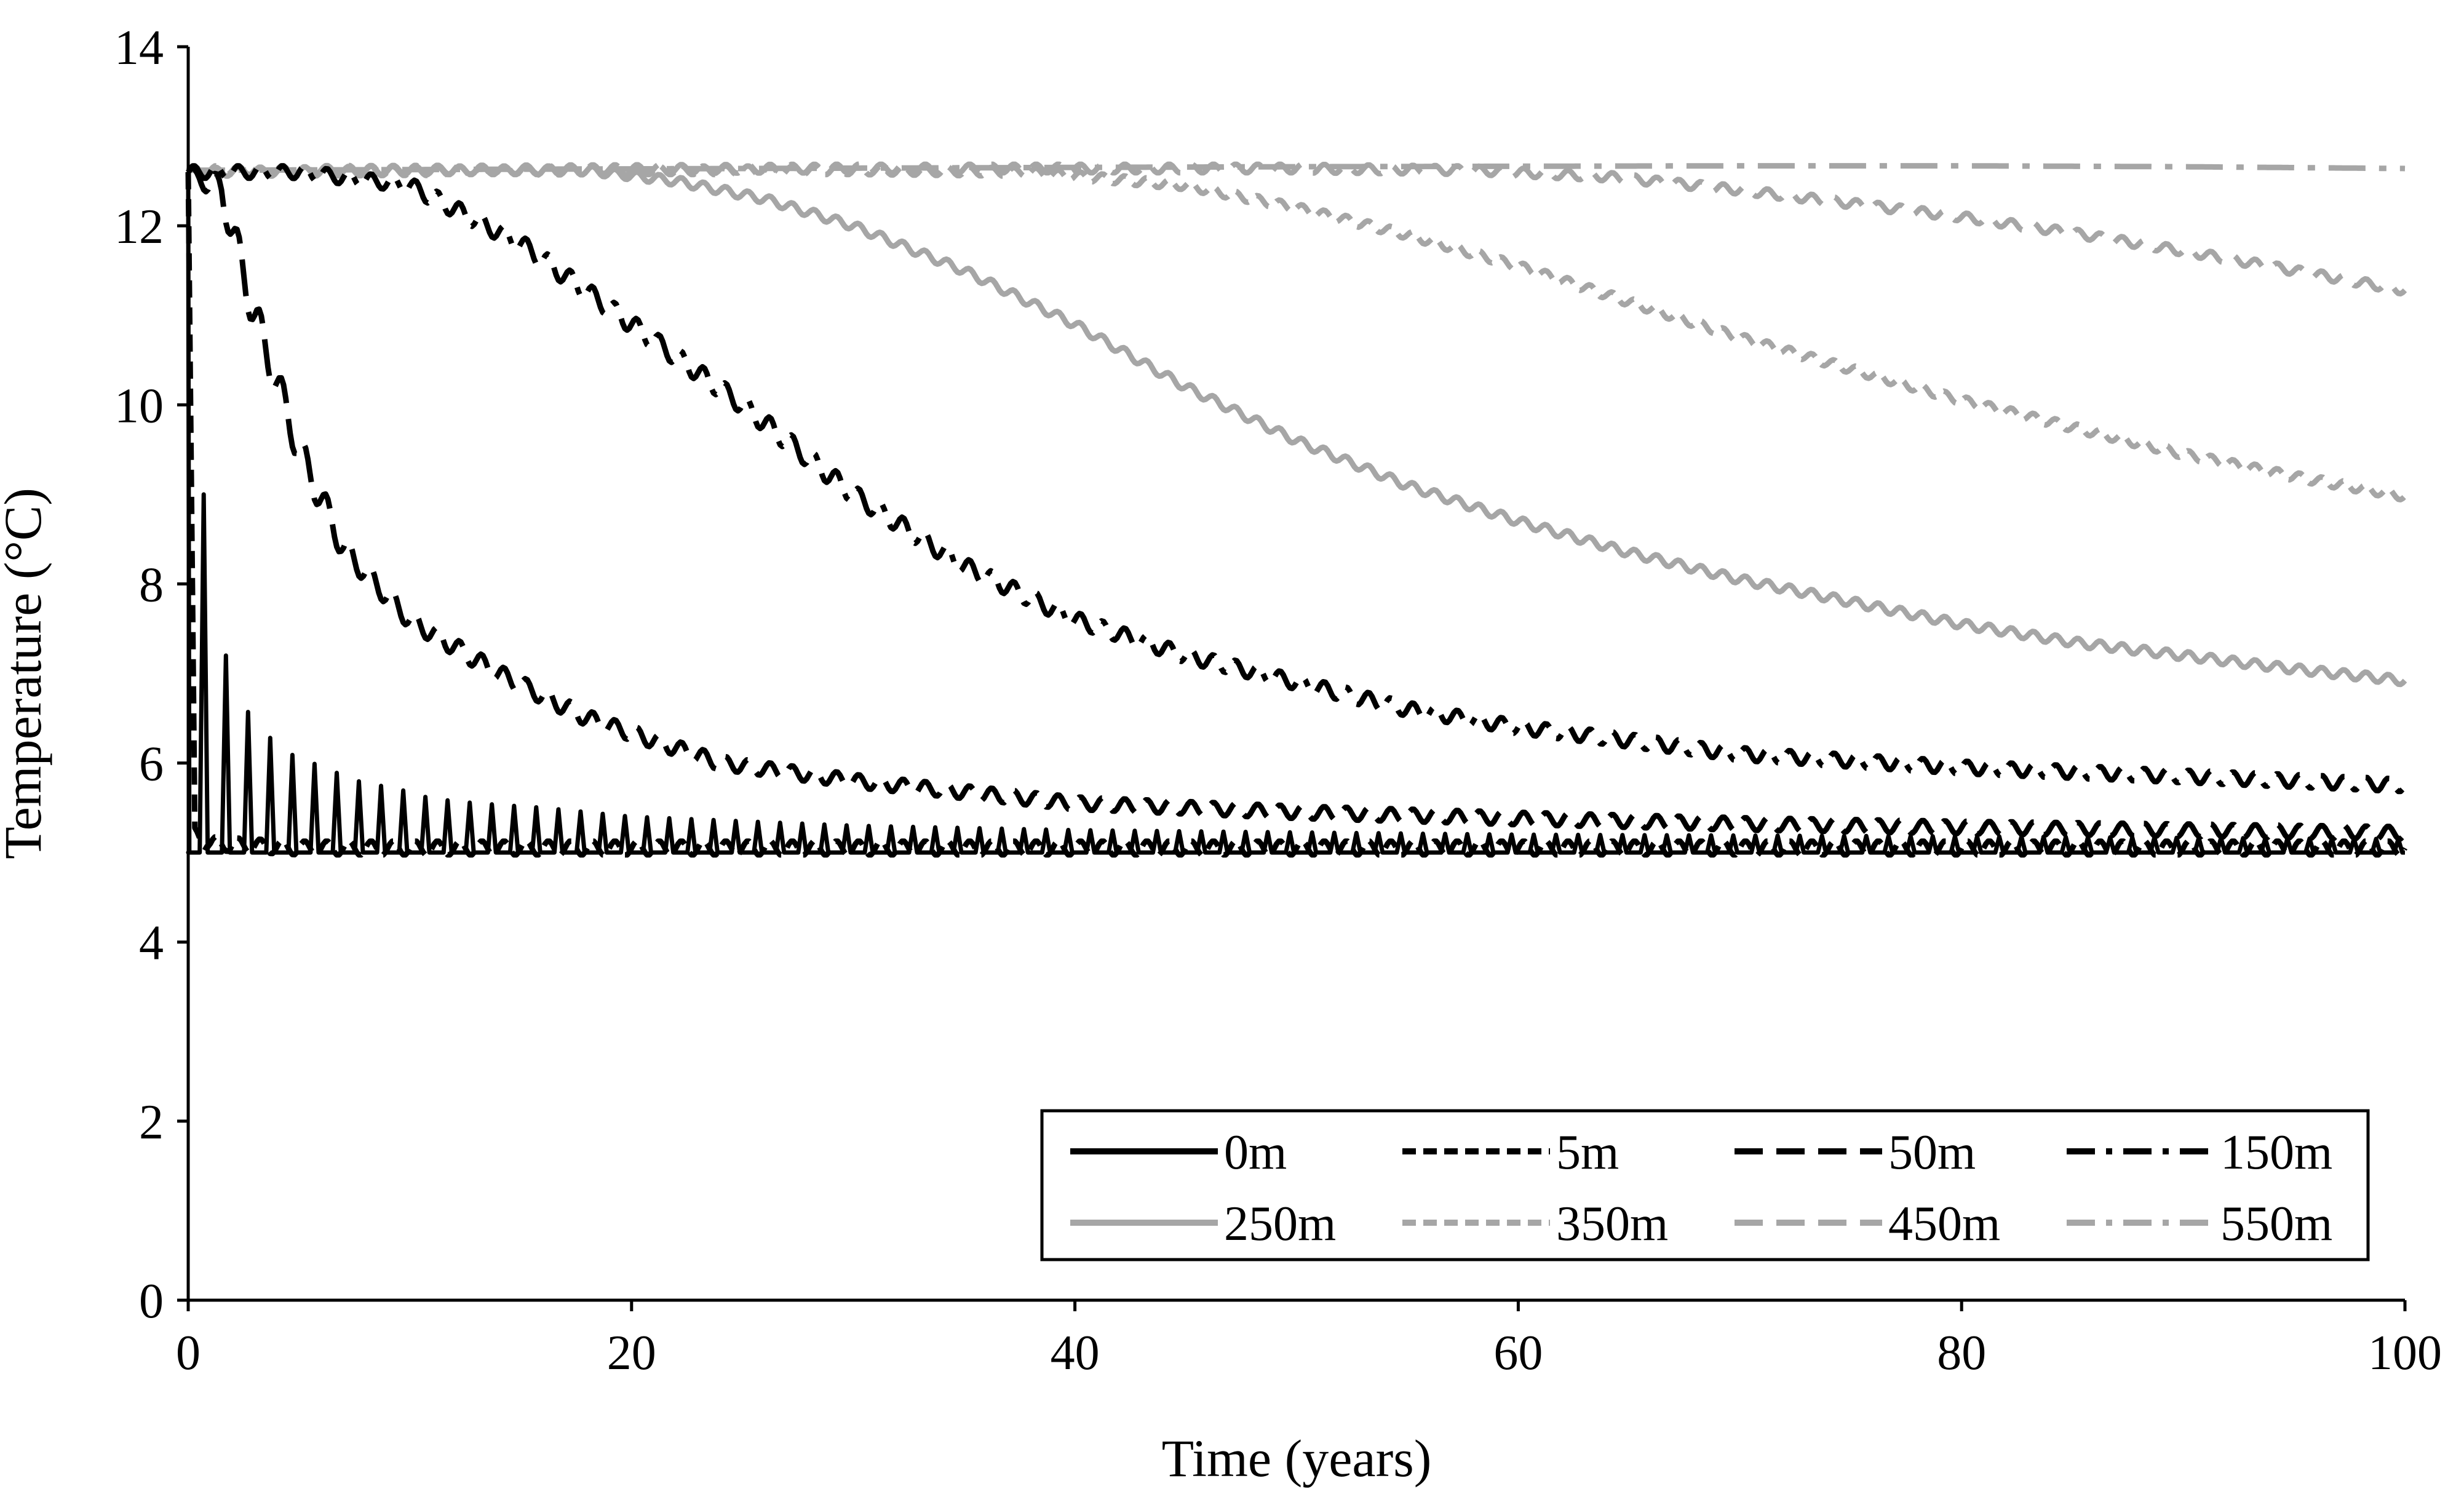 The image size is (2464, 1505). Describe the element at coordinates (151, 944) in the screenshot. I see `y-tick-label: 4` at that location.